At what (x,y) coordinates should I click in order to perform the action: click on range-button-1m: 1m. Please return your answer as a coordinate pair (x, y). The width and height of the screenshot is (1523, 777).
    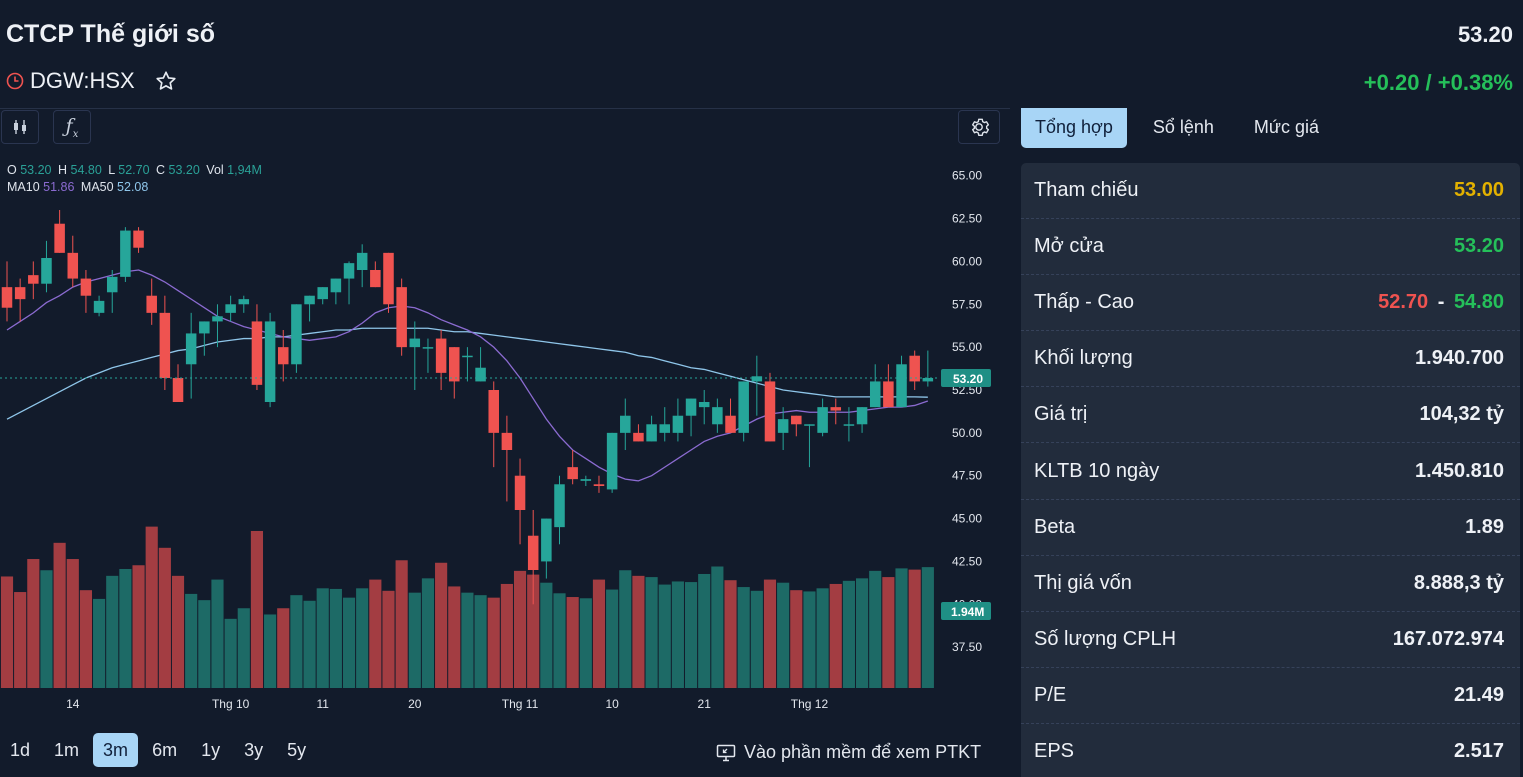
    Looking at the image, I should click on (67, 750).